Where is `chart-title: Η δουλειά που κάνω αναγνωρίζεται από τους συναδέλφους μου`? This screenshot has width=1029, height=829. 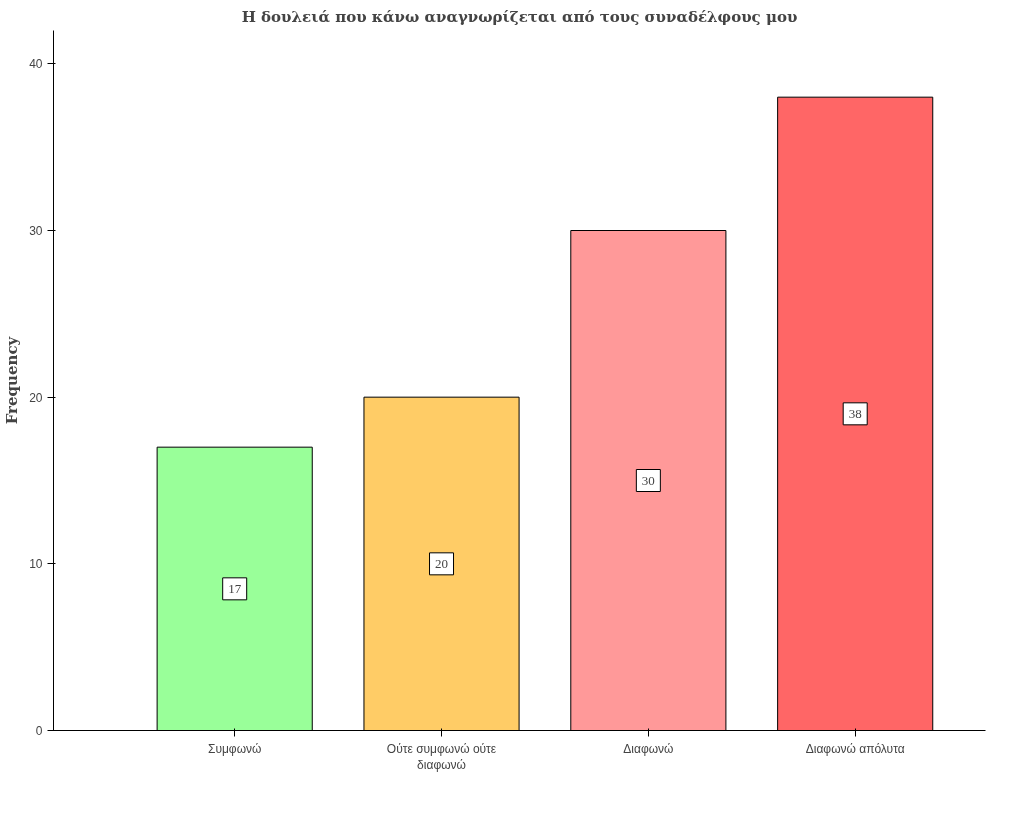 chart-title: Η δουλειά που κάνω αναγνωρίζεται από τους συναδέλφους μου is located at coordinates (519, 16).